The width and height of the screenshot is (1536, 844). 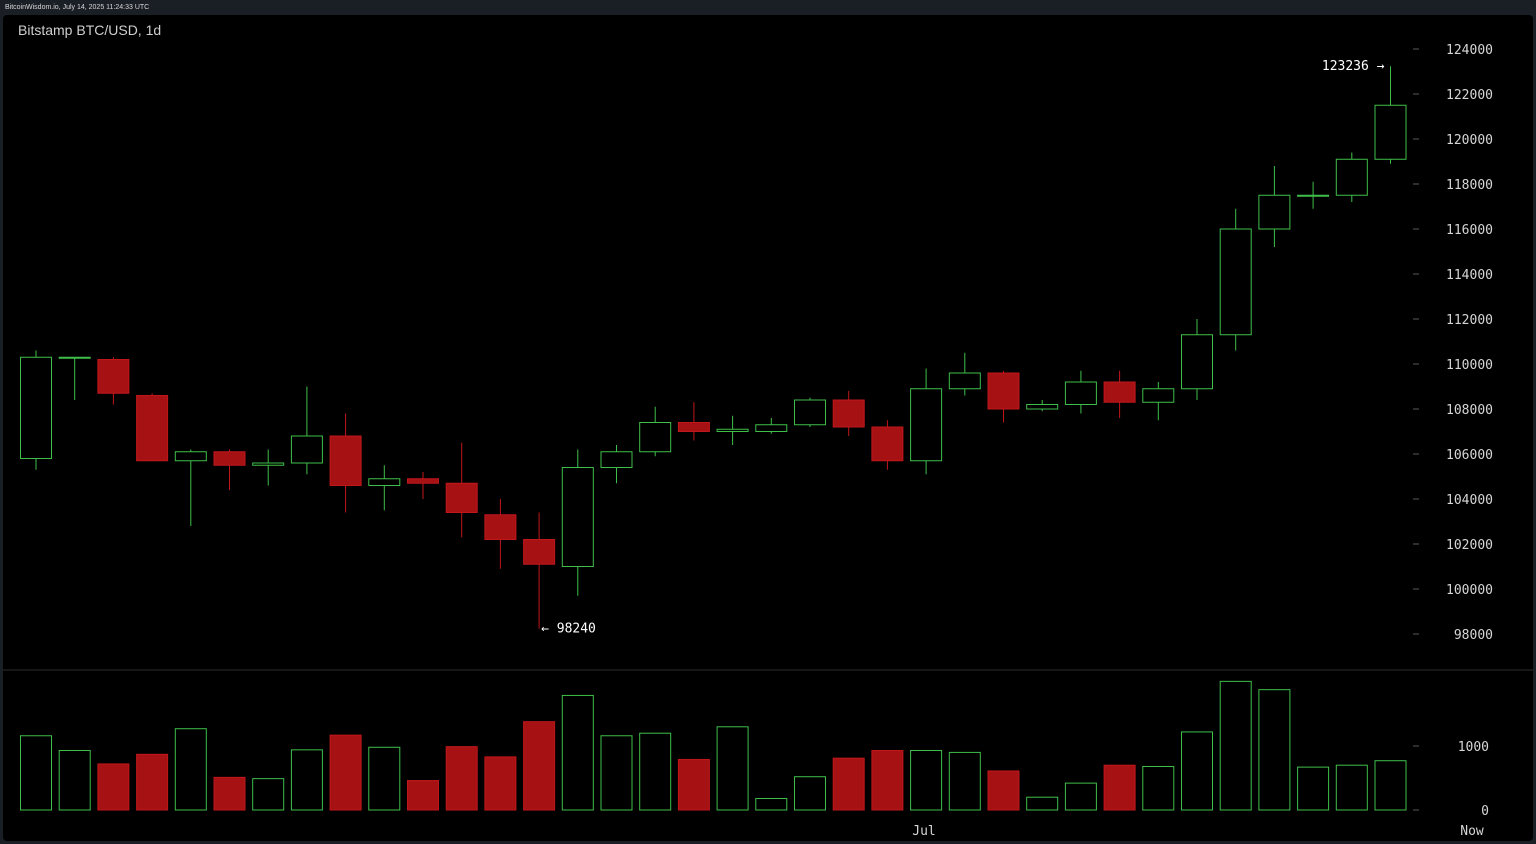 I want to click on price-tick-label: 116000, so click(x=1469, y=230).